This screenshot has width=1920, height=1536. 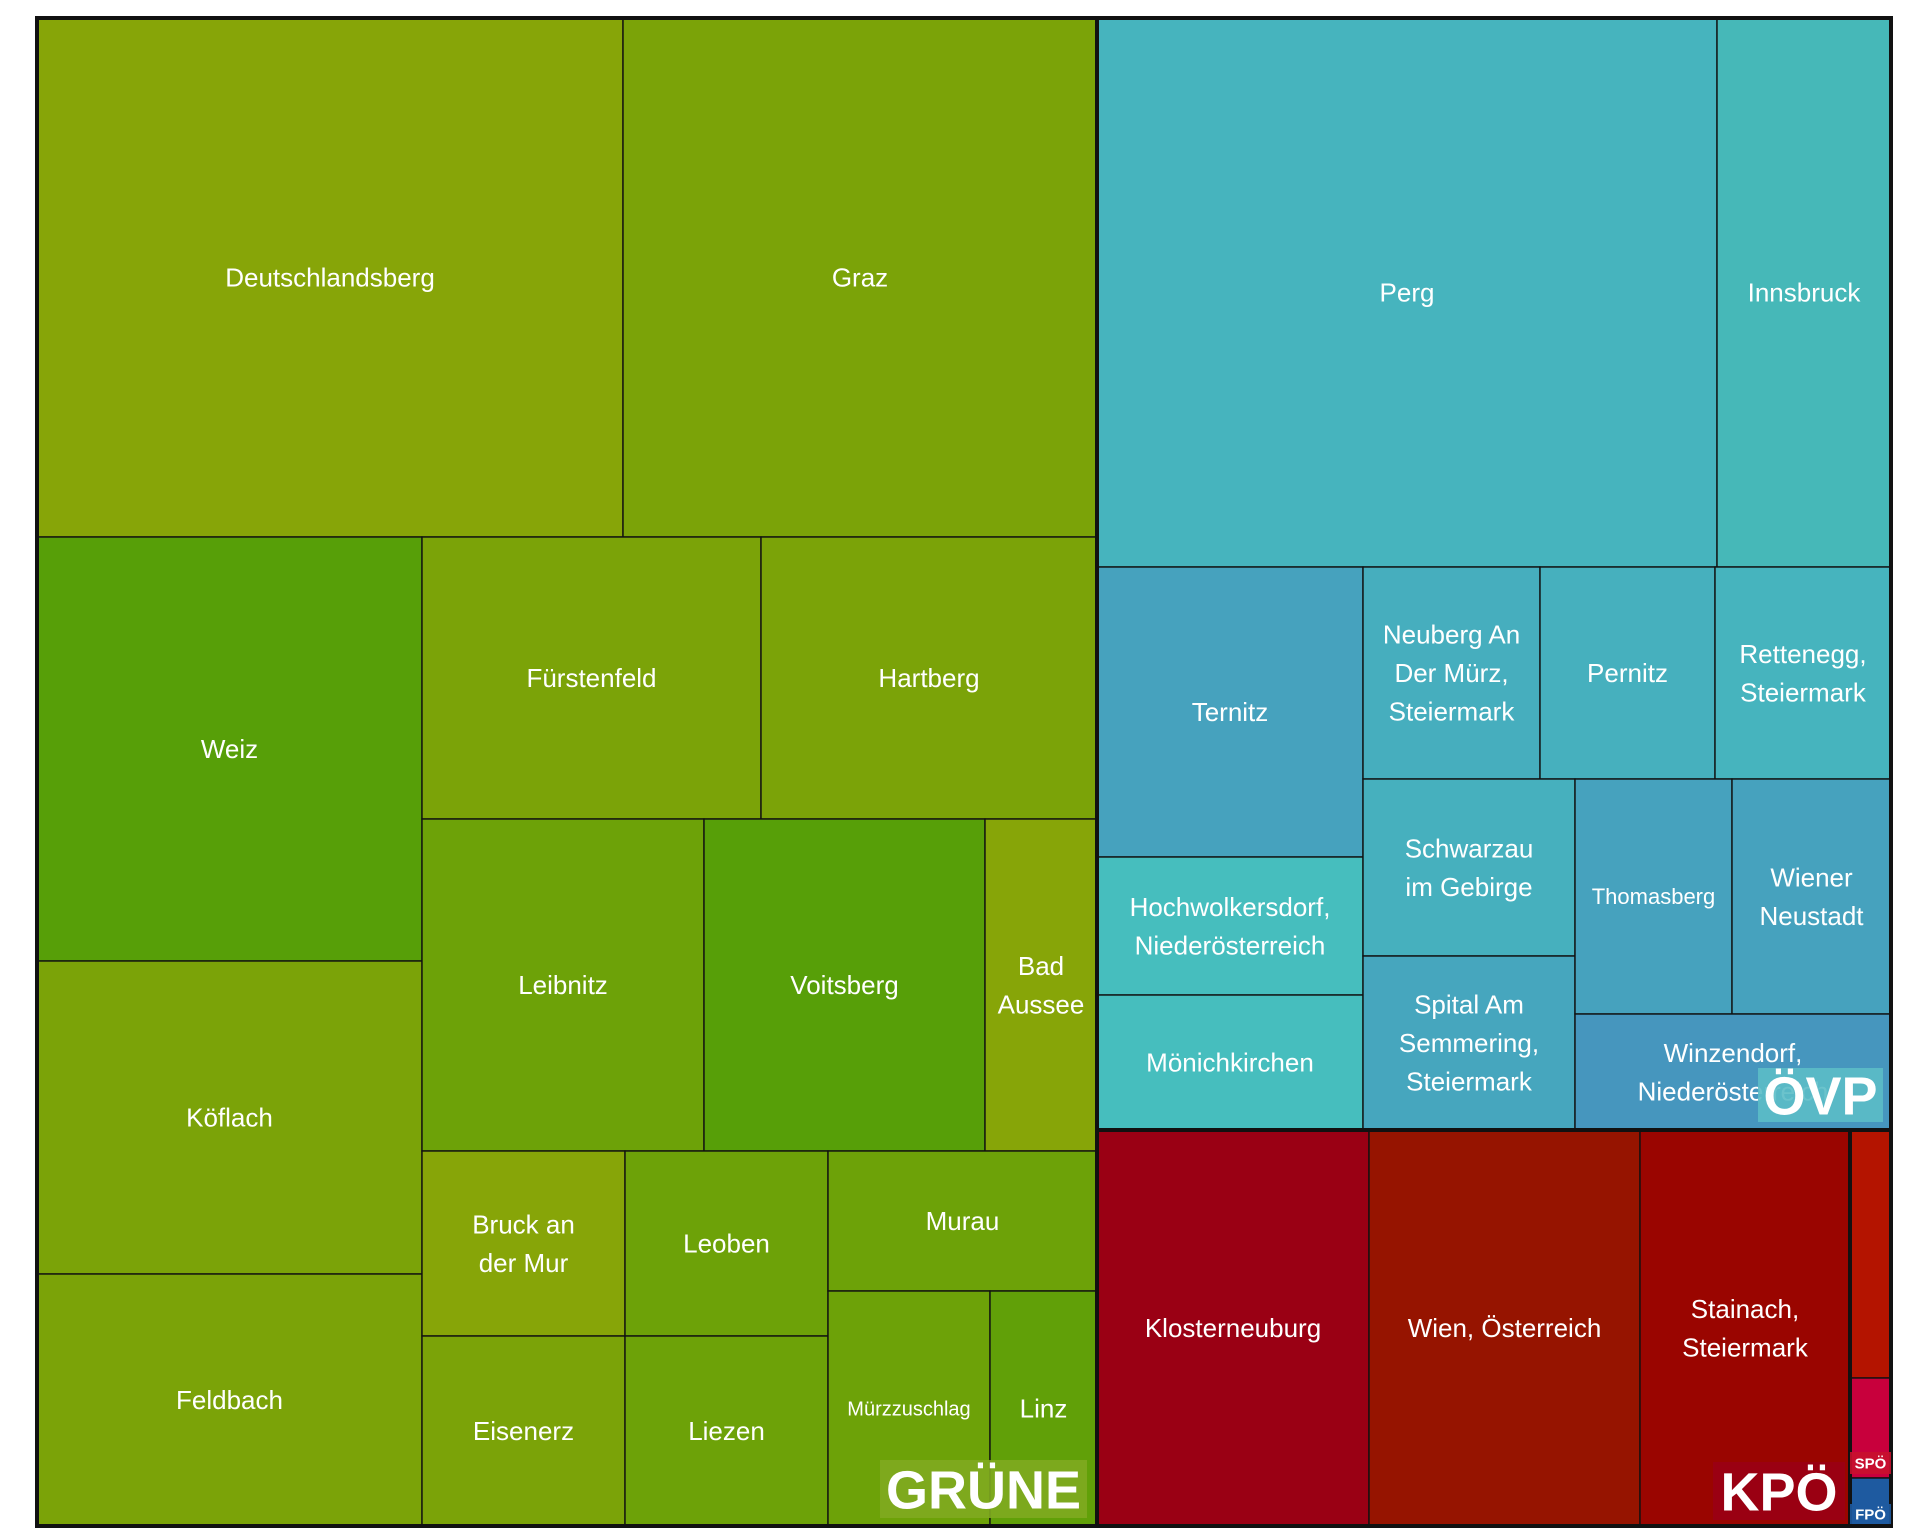 I want to click on group-label-gruene: GRÜNE, so click(x=983, y=1490).